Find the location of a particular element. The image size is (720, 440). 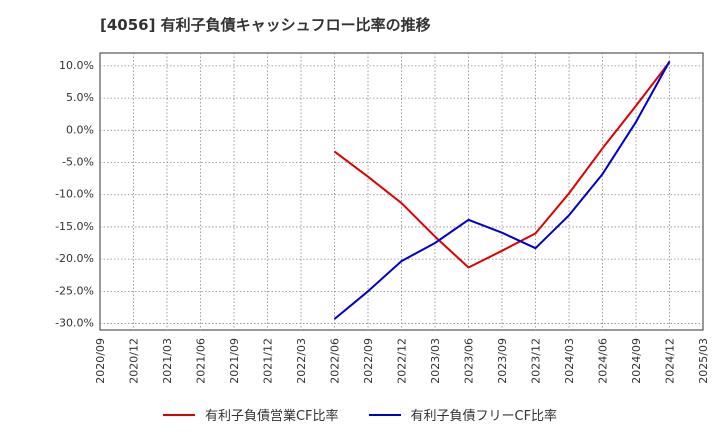

y-tick-label: -5.0% is located at coordinates (78, 162).